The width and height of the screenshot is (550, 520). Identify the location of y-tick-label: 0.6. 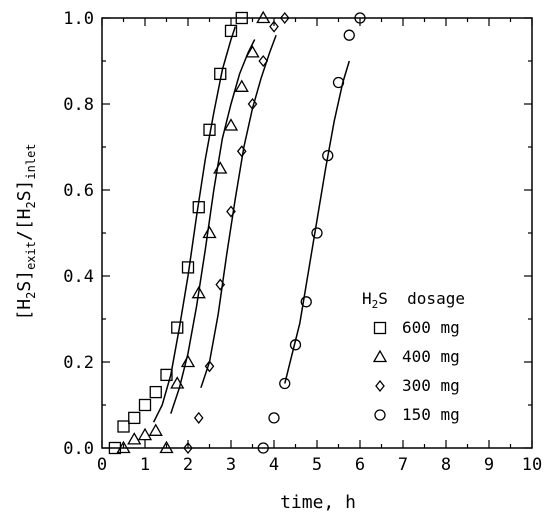
(78, 191).